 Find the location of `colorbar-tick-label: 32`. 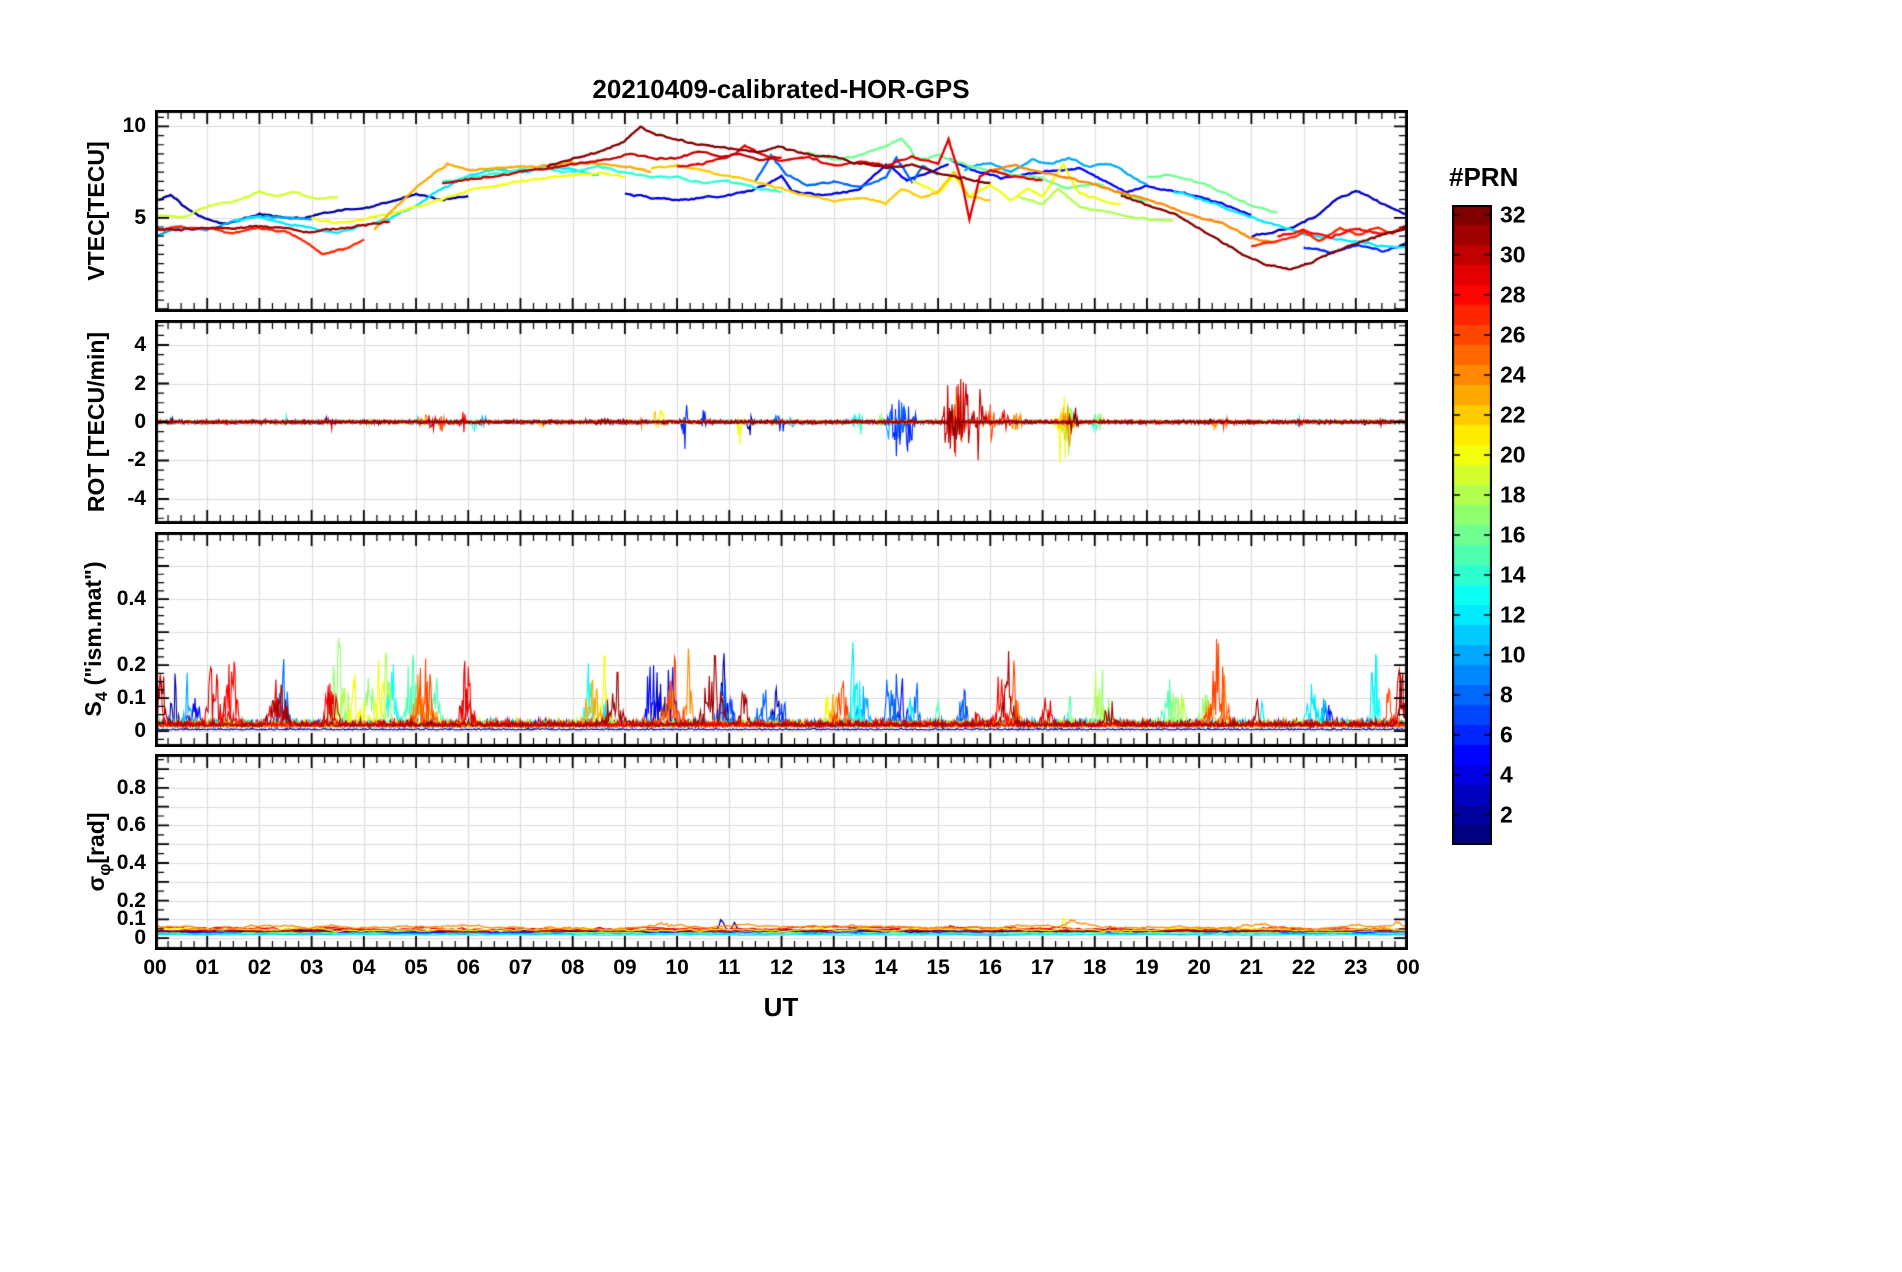

colorbar-tick-label: 32 is located at coordinates (1513, 214).